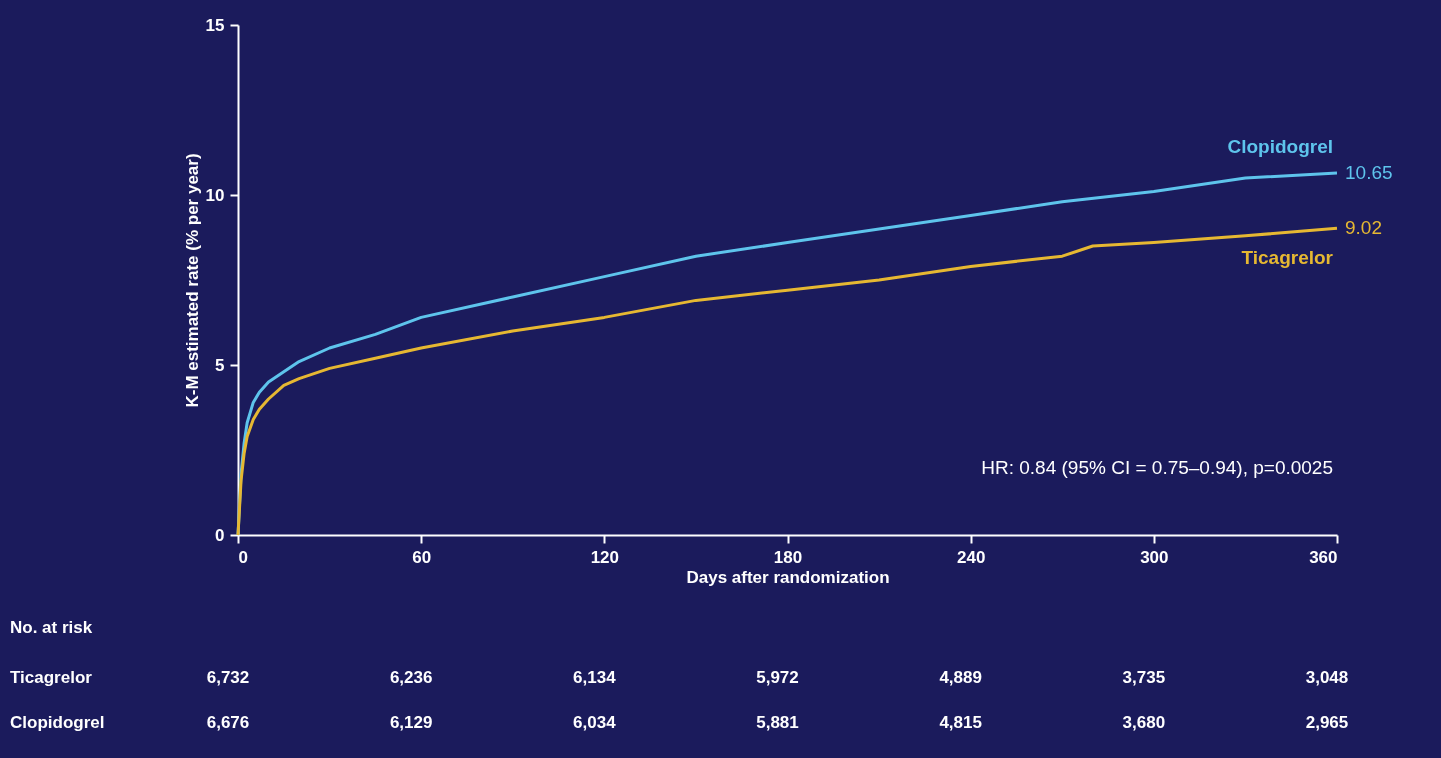  I want to click on y-tick-label: 15, so click(215, 25).